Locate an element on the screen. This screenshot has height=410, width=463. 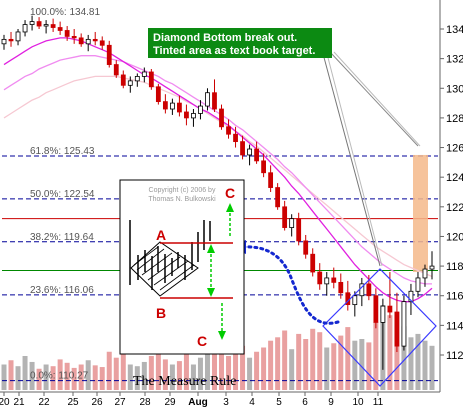
diamond-pattern is located at coordinates (379, 327).